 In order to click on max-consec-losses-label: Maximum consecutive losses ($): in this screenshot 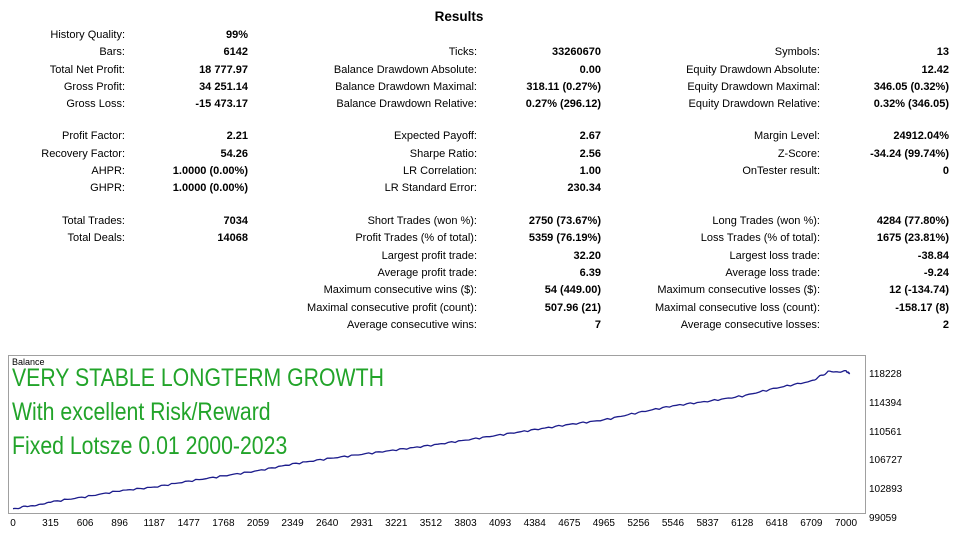, I will do `click(738, 290)`.